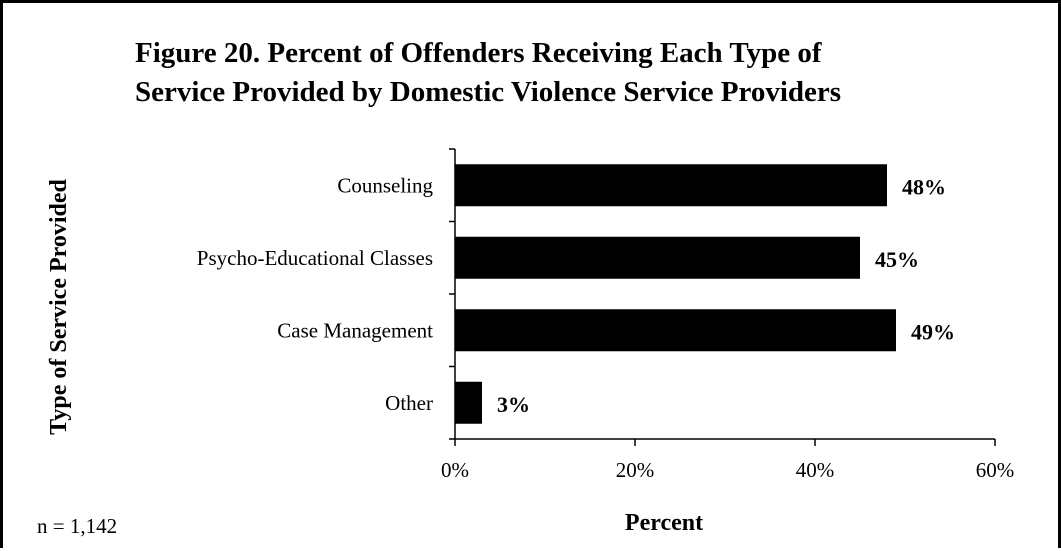 The image size is (1061, 551). I want to click on category-label: Other, so click(409, 403).